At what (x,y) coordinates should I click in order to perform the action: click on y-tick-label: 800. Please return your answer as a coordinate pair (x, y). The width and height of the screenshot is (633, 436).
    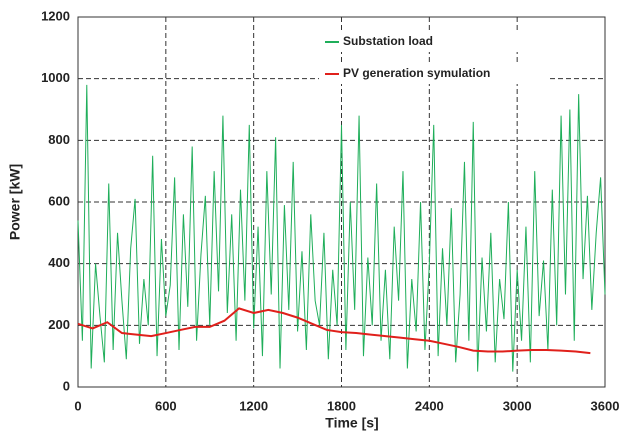
    Looking at the image, I should click on (59, 139).